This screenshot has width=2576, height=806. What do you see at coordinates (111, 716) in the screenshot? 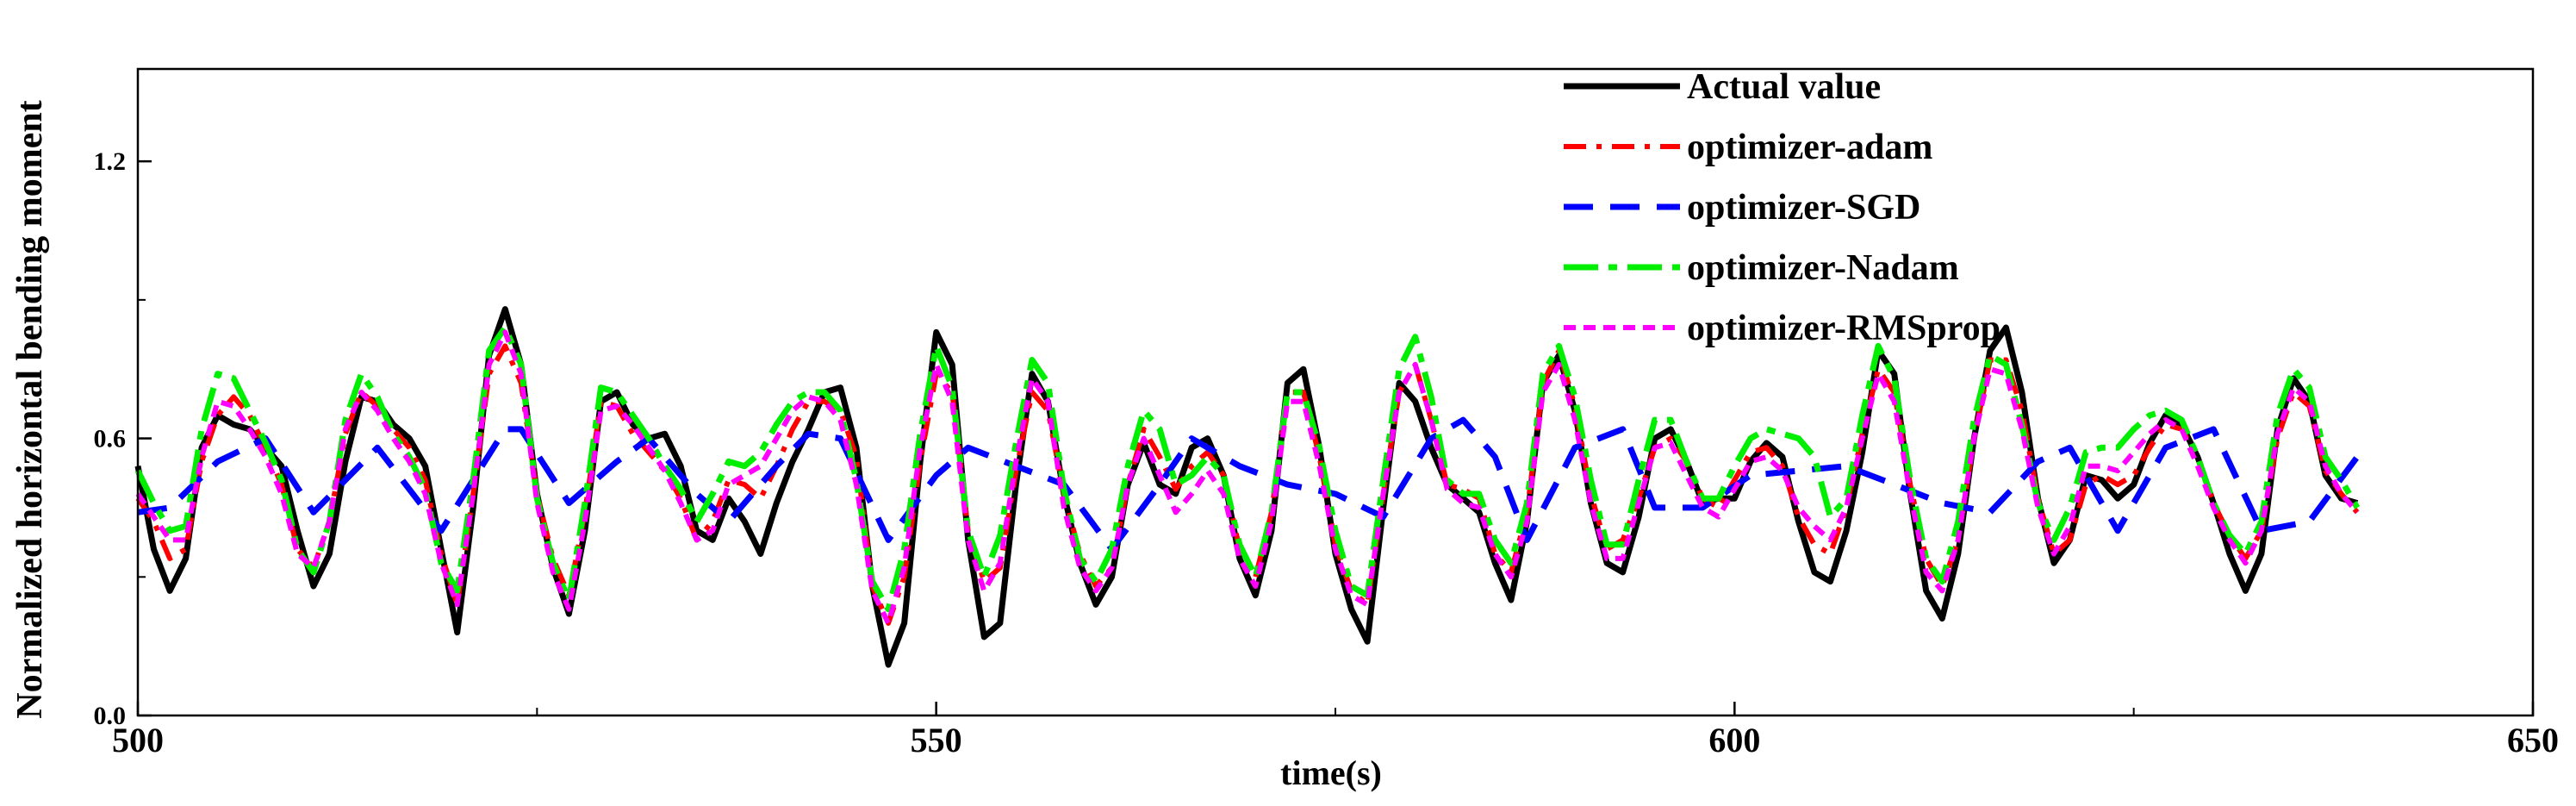
I see `y-tick-label: 0.0` at bounding box center [111, 716].